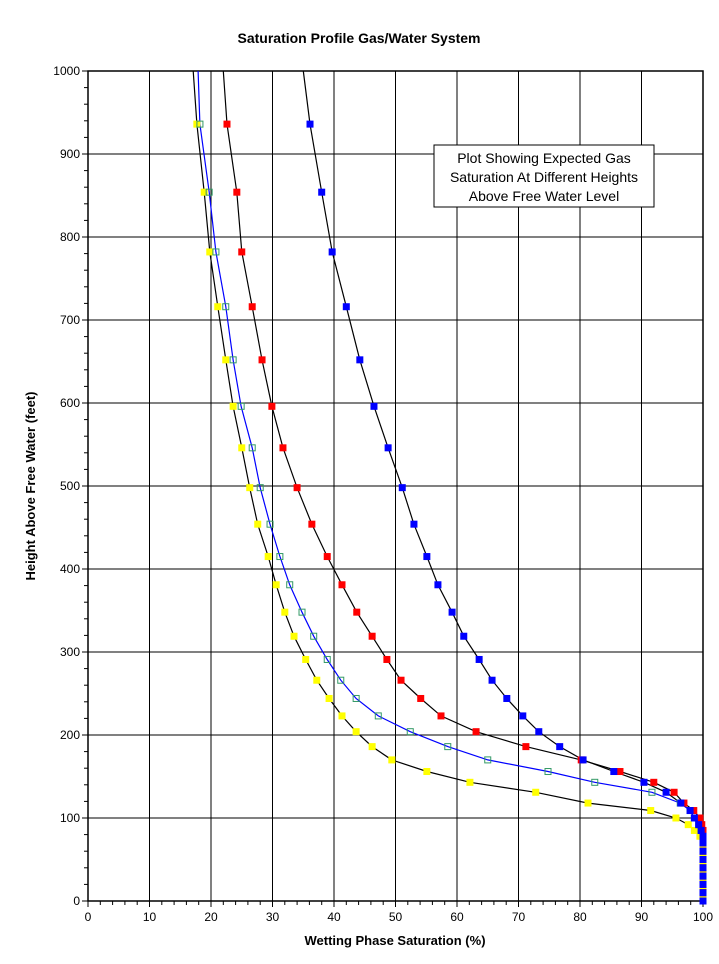  I want to click on y-tick-label: 200, so click(70, 735).